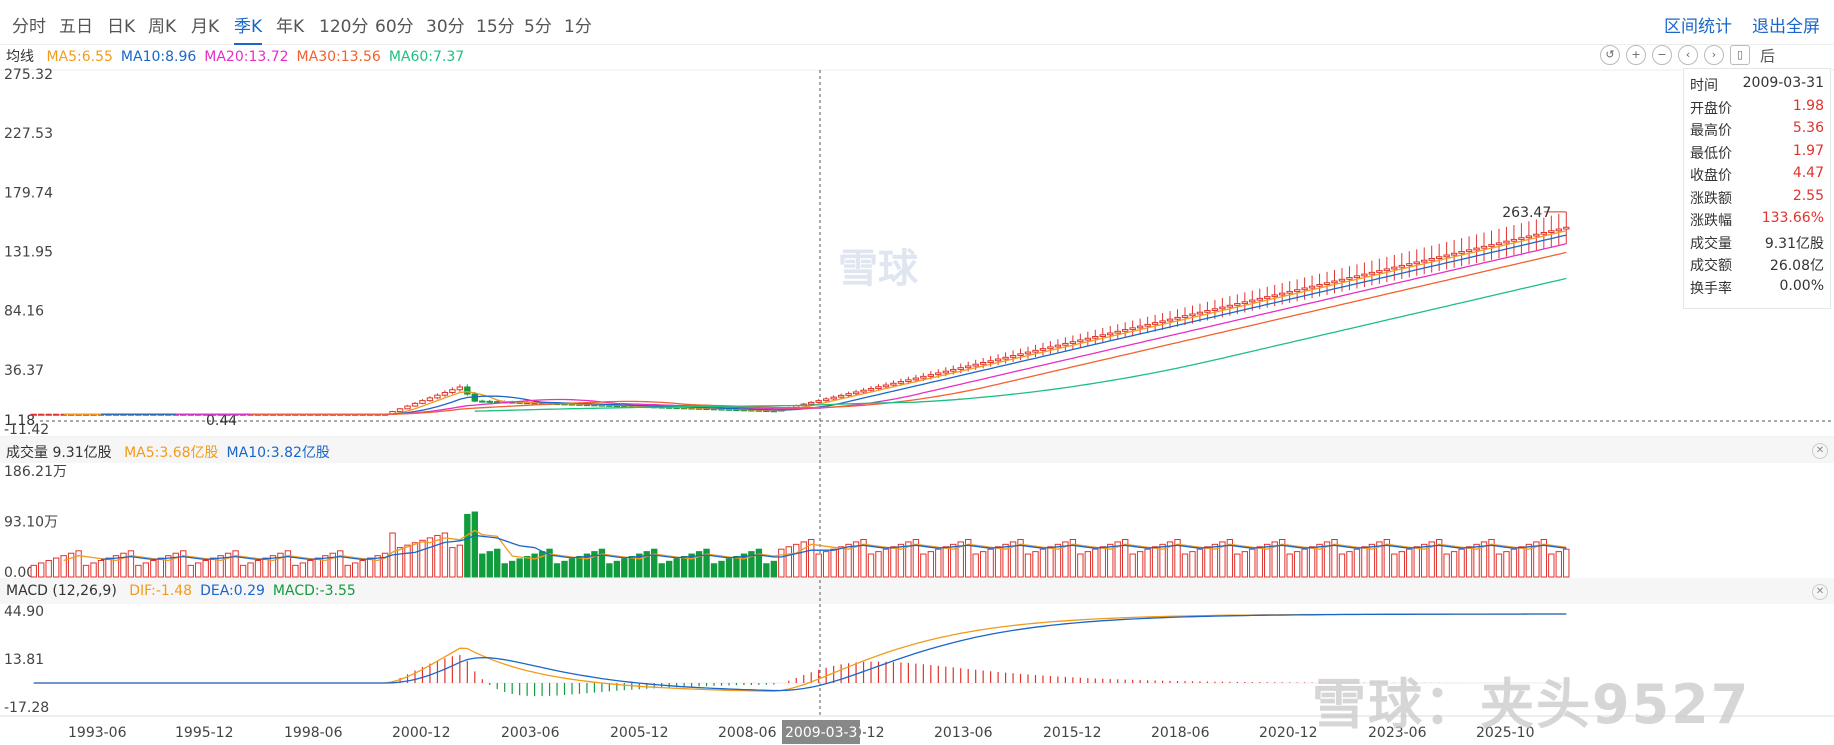 The image size is (1834, 745). What do you see at coordinates (1757, 131) in the screenshot?
I see `info-row: 最高价 5.36` at bounding box center [1757, 131].